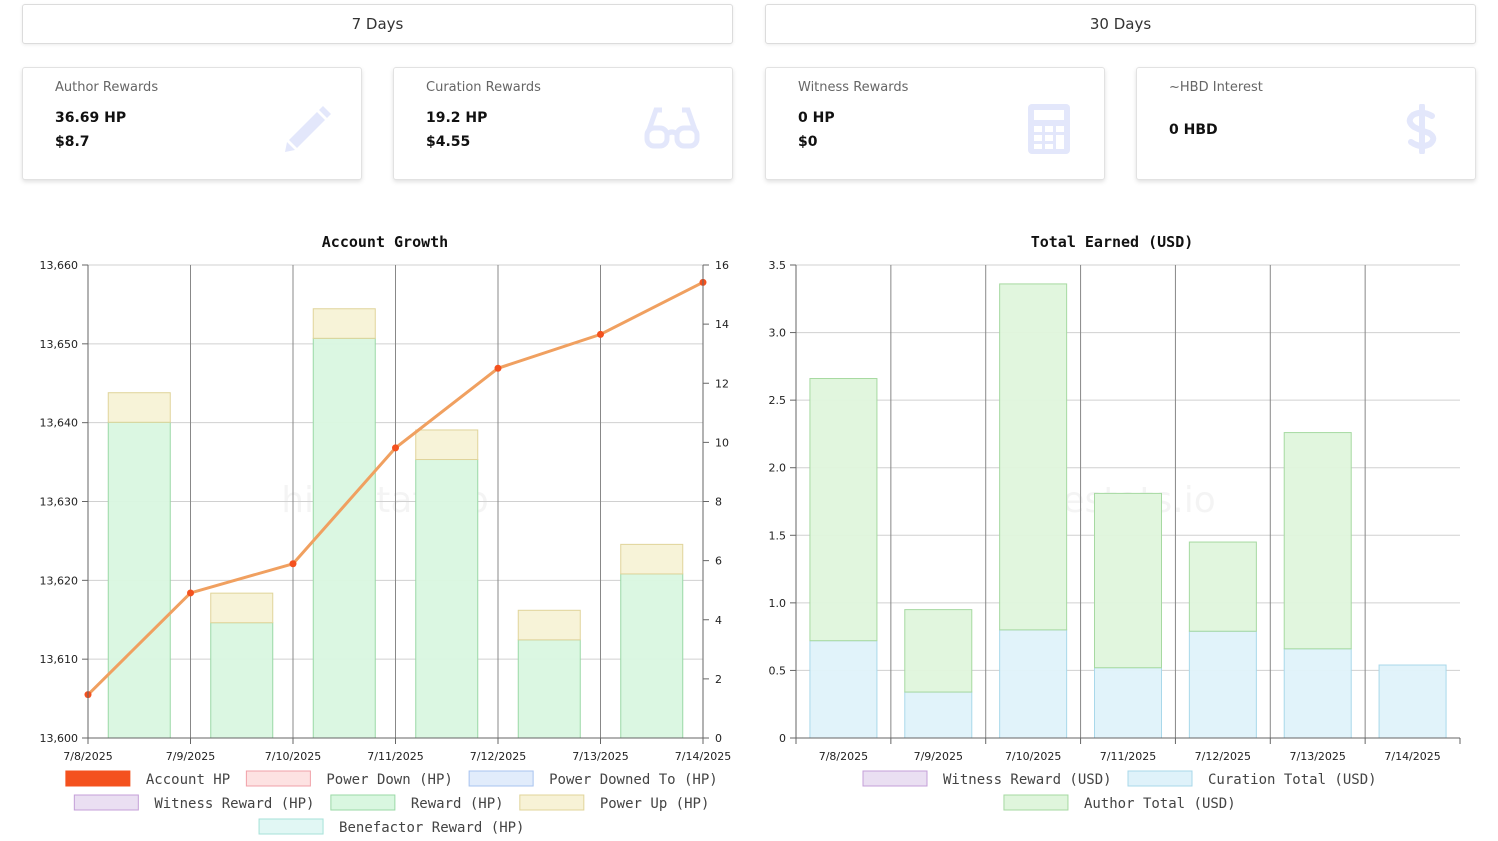 The image size is (1498, 841). Describe the element at coordinates (655, 804) in the screenshot. I see `legend-label: Power Up (HP)` at that location.